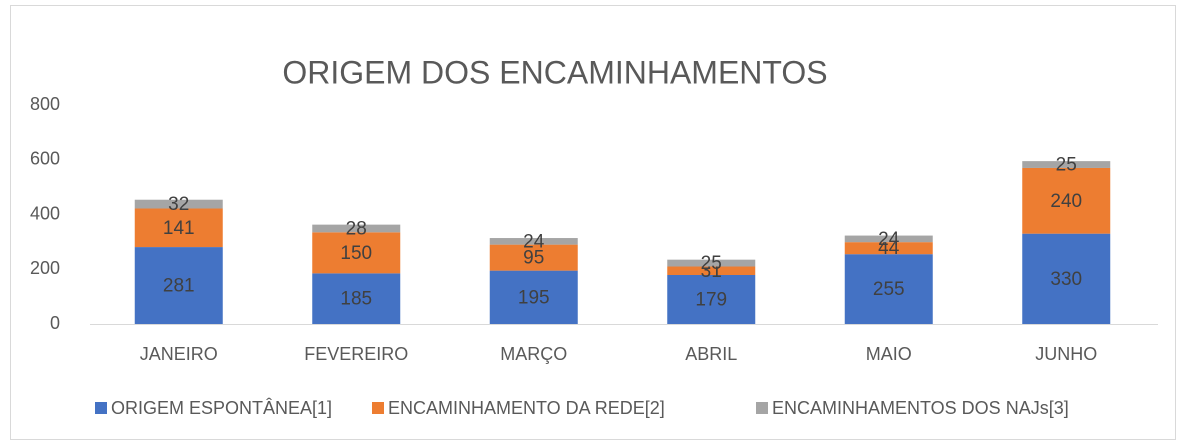 The width and height of the screenshot is (1186, 445). I want to click on data-label: 255, so click(889, 289).